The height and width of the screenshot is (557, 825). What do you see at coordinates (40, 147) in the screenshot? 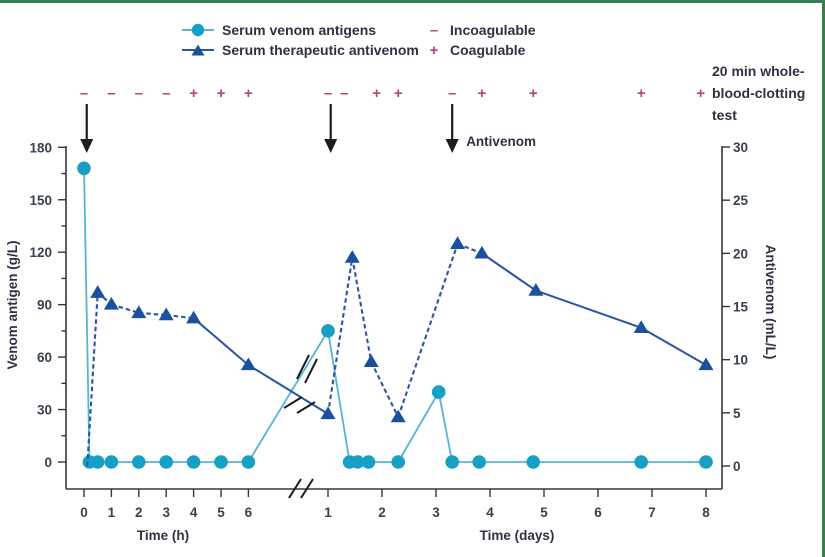
I see `y-left-tick-label: 180` at bounding box center [40, 147].